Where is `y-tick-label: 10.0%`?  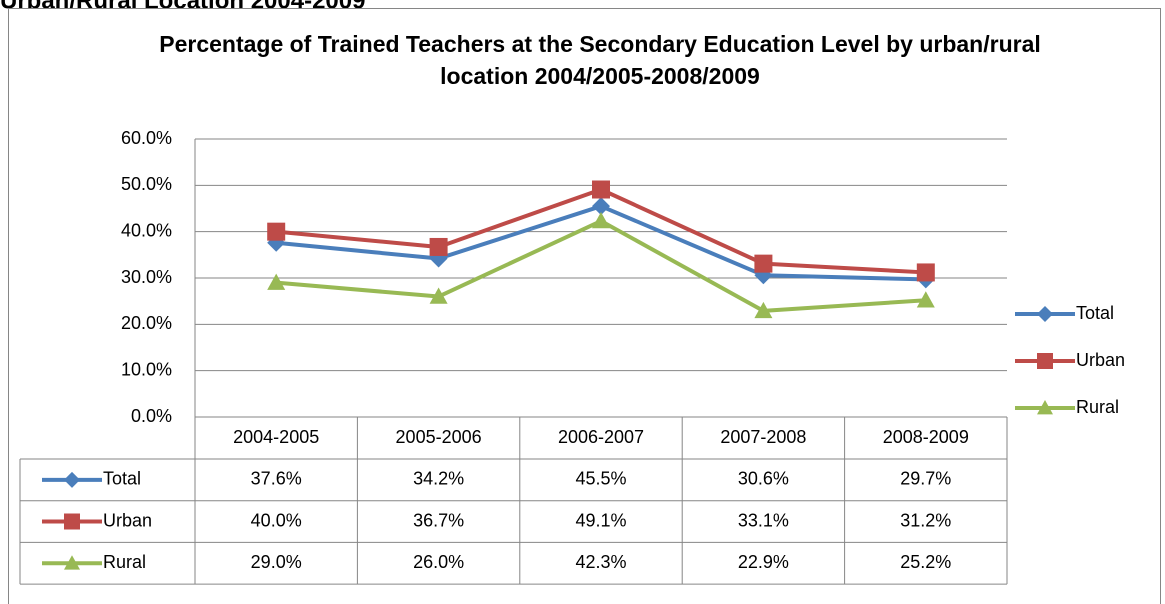 y-tick-label: 10.0% is located at coordinates (146, 369).